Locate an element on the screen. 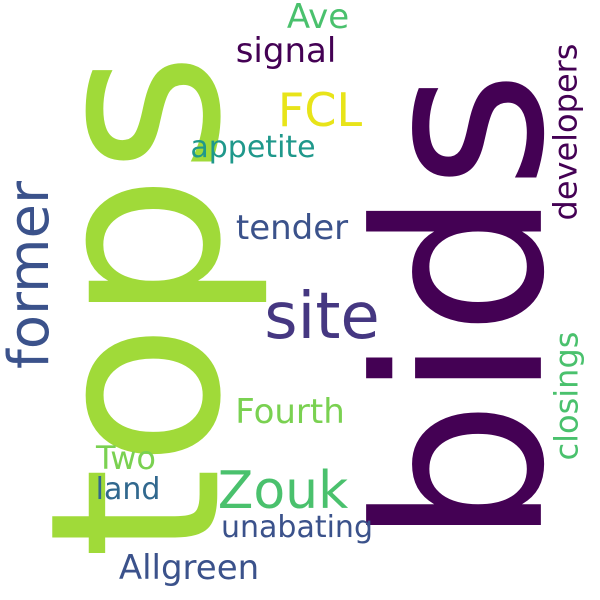 This screenshot has width=600, height=600. word-signal: signal is located at coordinates (286, 51).